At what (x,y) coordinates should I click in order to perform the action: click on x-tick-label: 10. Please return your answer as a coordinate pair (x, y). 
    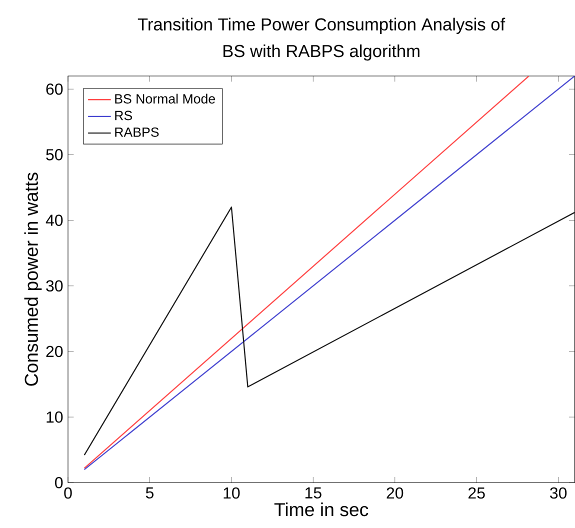
    Looking at the image, I should click on (232, 493).